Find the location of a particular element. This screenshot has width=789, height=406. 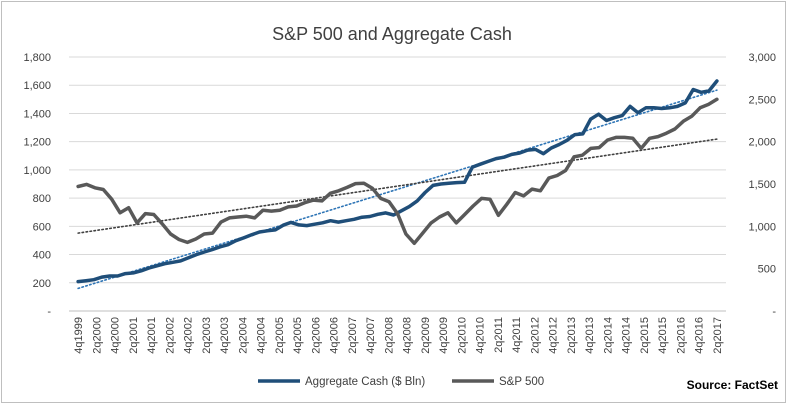

x-tick-label: 4q2014 is located at coordinates (627, 335).